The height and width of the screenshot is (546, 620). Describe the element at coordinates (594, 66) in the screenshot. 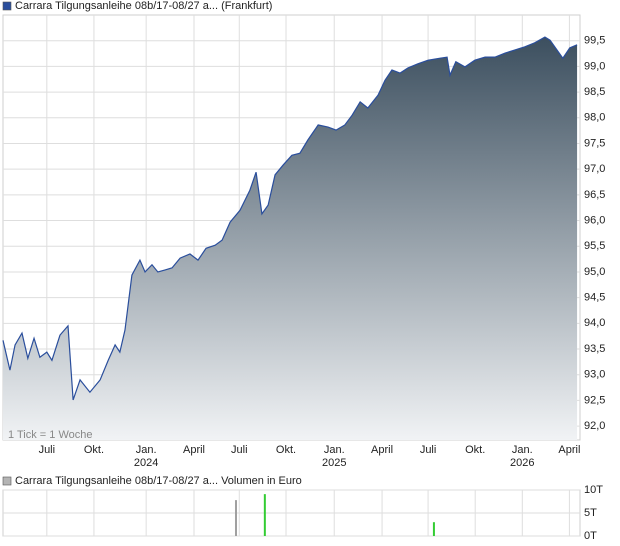

I see `y-tick-label: 99,0` at that location.